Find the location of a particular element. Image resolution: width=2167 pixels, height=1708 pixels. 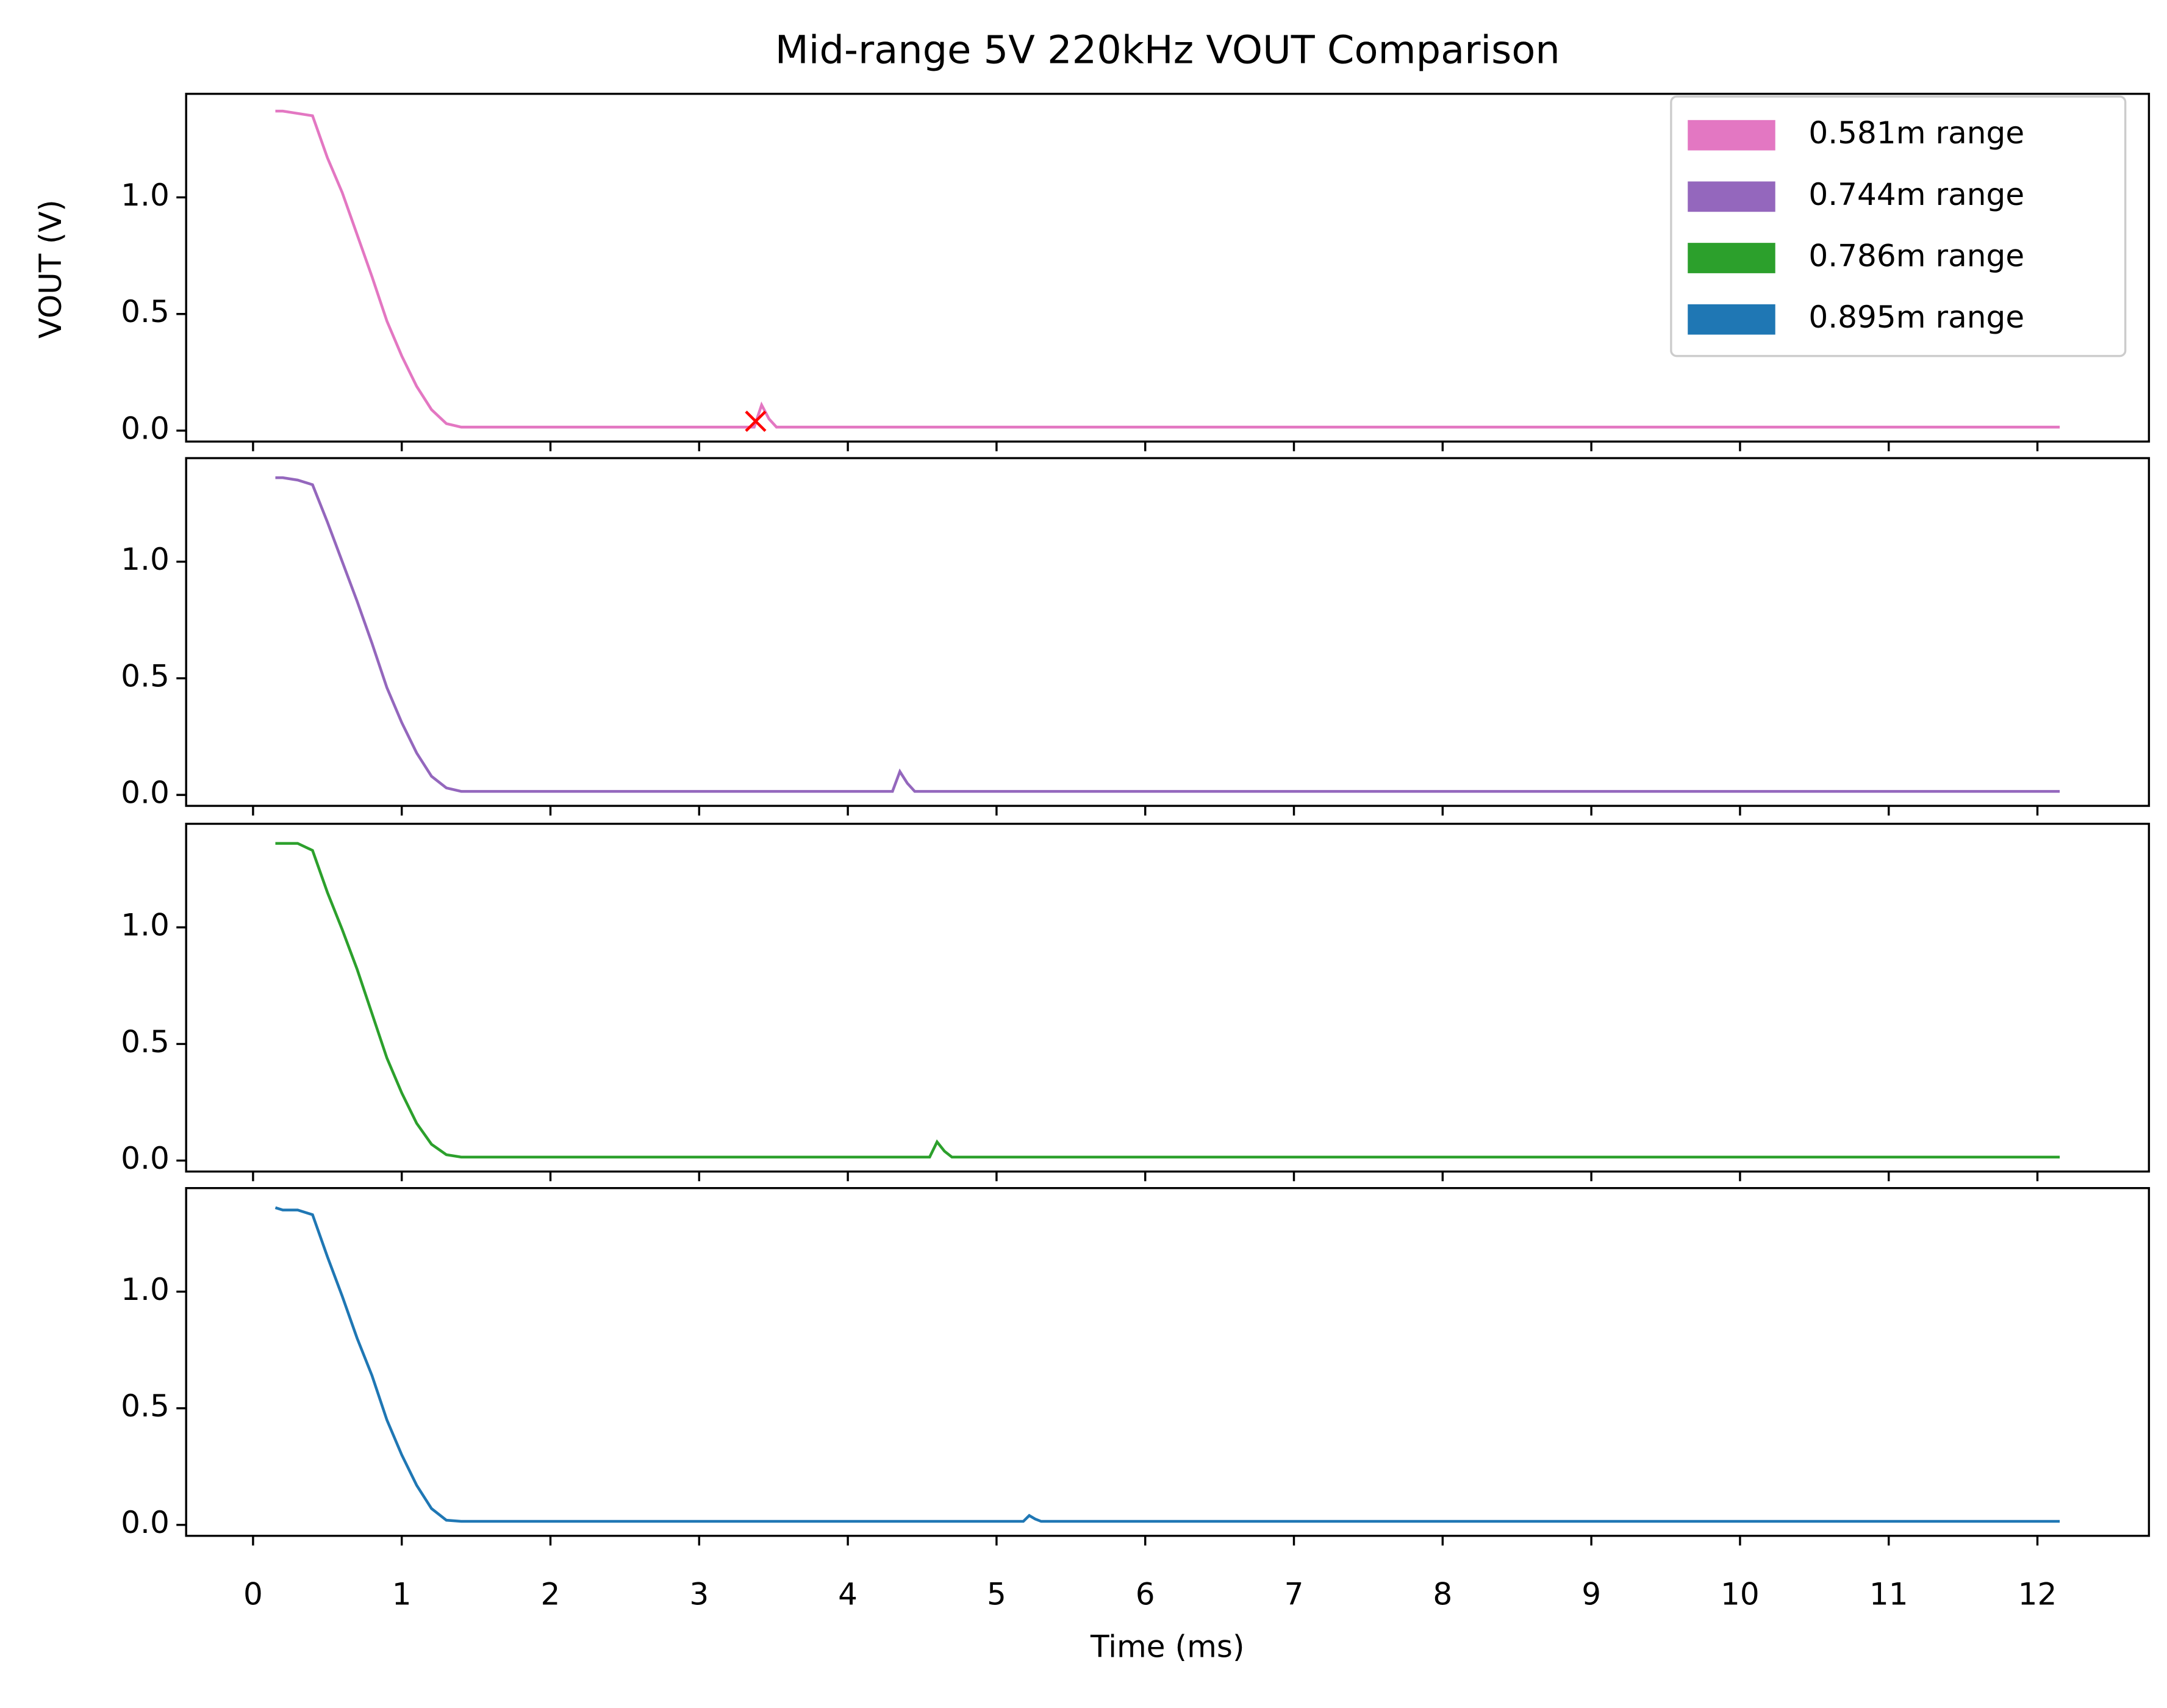

x-axis-label: Time (ms) is located at coordinates (1167, 1647).